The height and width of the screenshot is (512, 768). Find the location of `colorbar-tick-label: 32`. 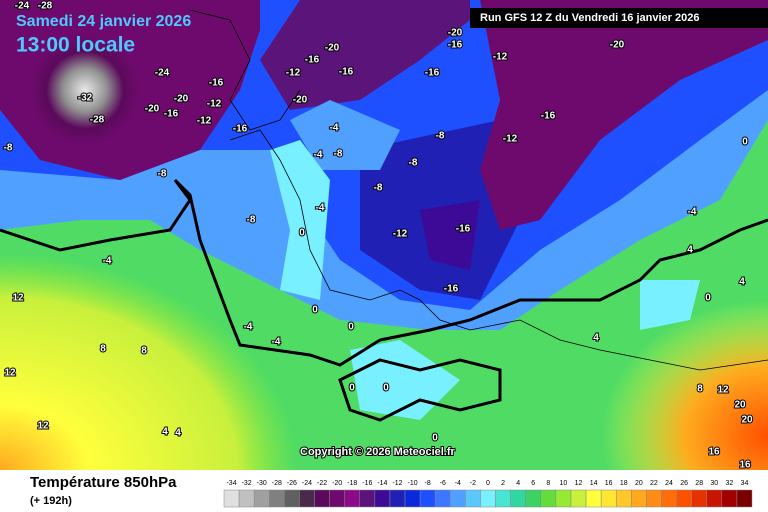

colorbar-tick-label: 32 is located at coordinates (729, 483).